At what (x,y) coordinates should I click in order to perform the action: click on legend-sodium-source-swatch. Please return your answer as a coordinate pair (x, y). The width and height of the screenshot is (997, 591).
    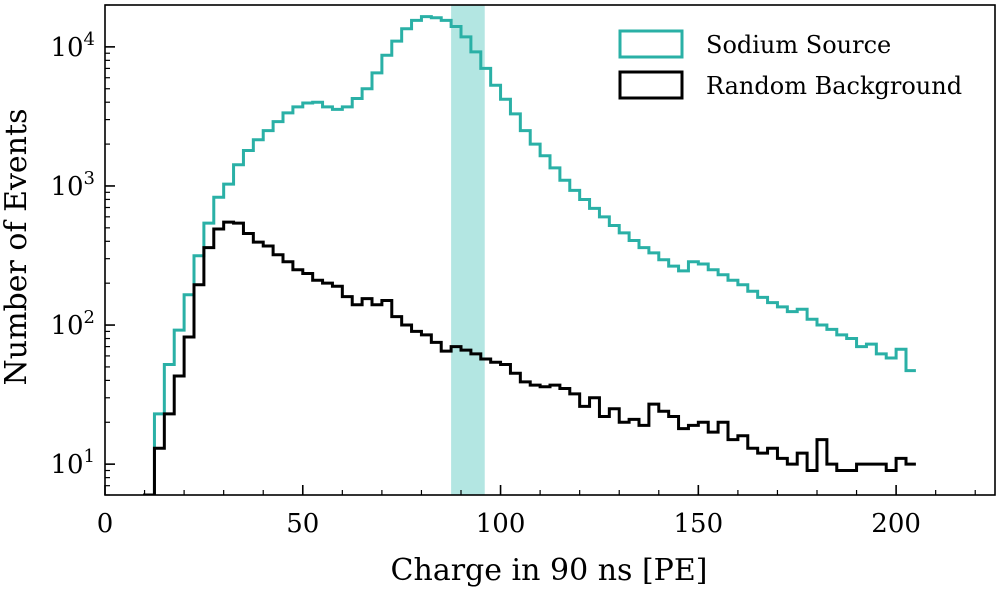
    Looking at the image, I should click on (651, 44).